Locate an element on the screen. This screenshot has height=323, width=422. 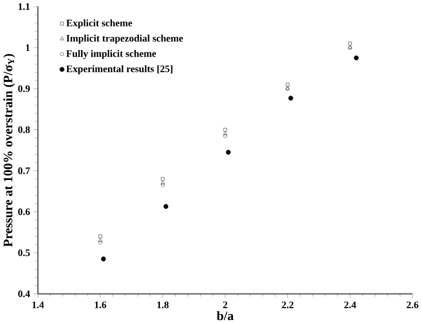
y-tick-label: 0.8 is located at coordinates (24, 129).